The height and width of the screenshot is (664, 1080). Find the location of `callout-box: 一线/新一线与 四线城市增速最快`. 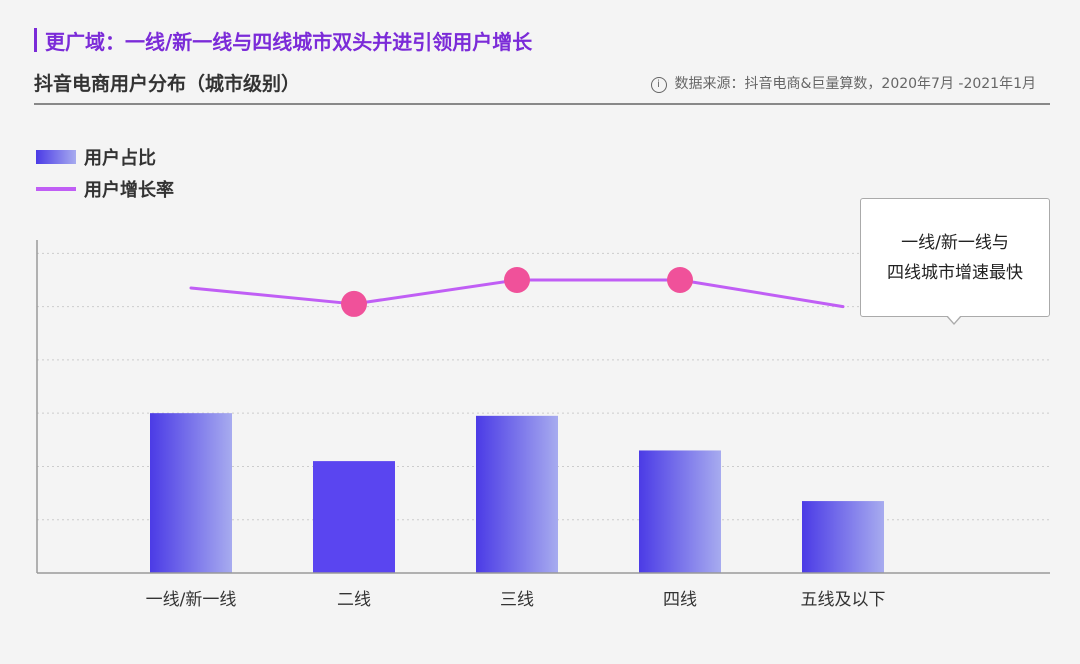

callout-box: 一线/新一线与 四线城市增速最快 is located at coordinates (955, 257).